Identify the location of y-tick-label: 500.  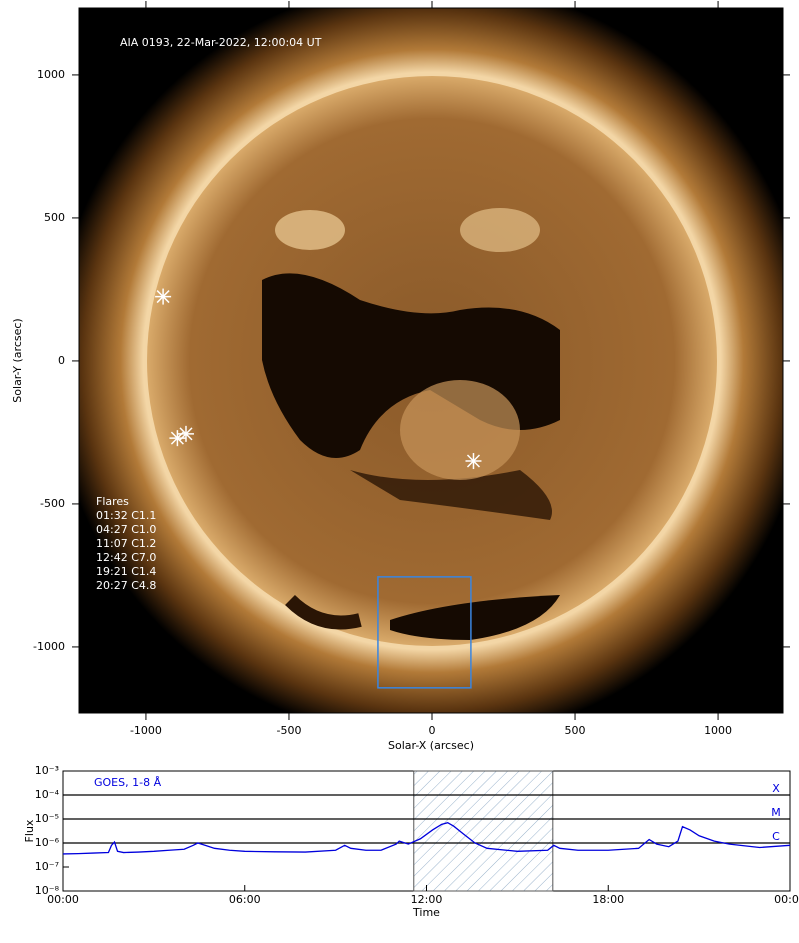
(54, 217).